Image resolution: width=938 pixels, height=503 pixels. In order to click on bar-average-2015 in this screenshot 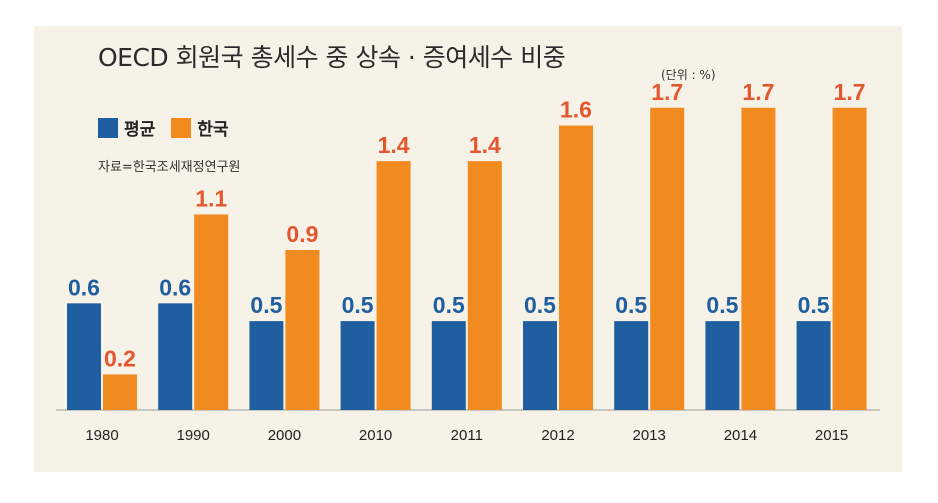, I will do `click(813, 365)`.